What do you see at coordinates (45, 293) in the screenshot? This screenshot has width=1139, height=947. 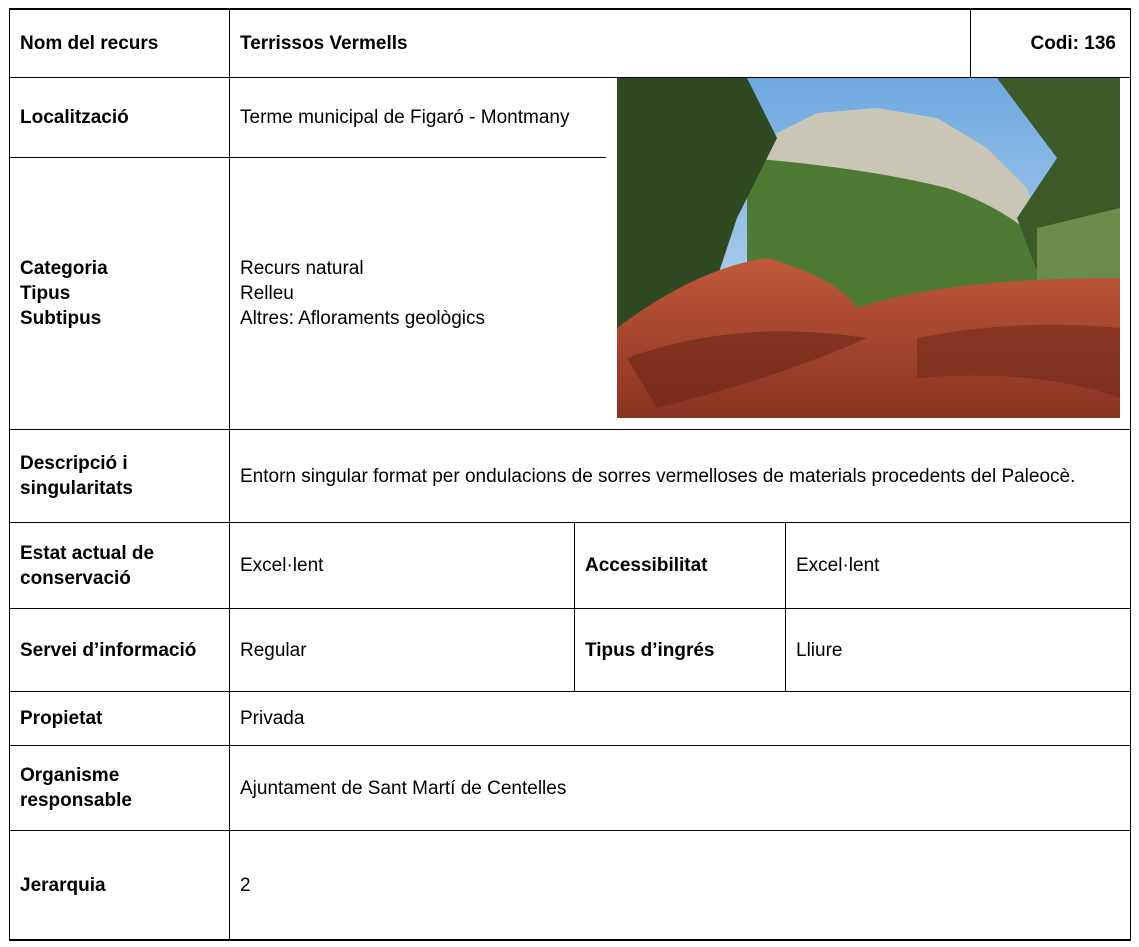 I see `label: Tipus` at bounding box center [45, 293].